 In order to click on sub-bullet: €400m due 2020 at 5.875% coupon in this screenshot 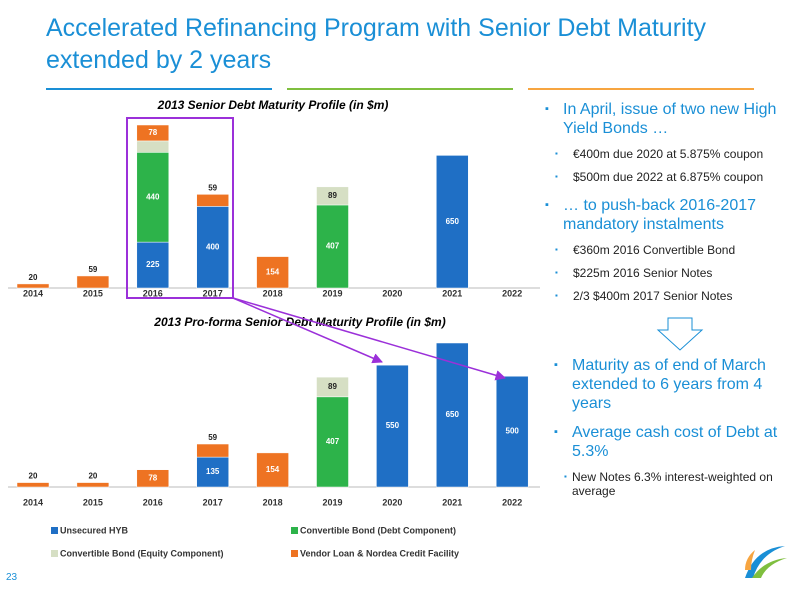, I will do `click(670, 154)`.